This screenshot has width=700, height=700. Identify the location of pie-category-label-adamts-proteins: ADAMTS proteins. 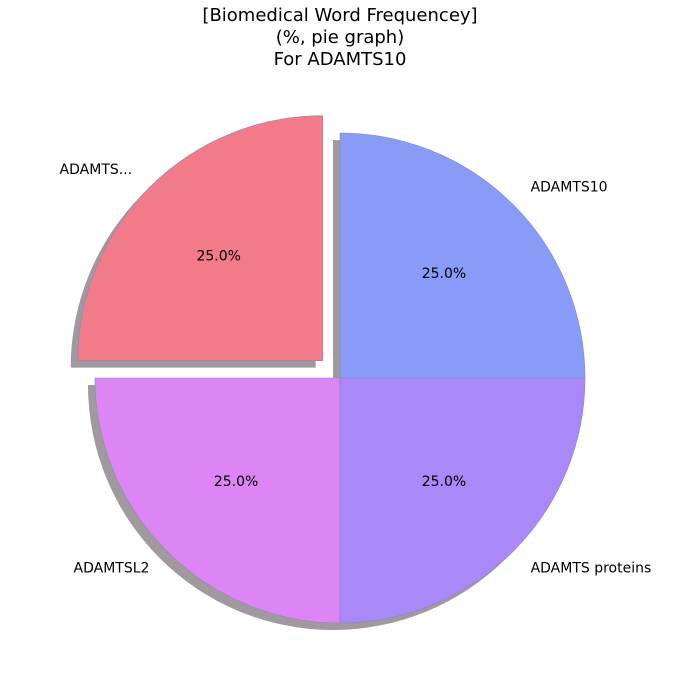
(591, 569).